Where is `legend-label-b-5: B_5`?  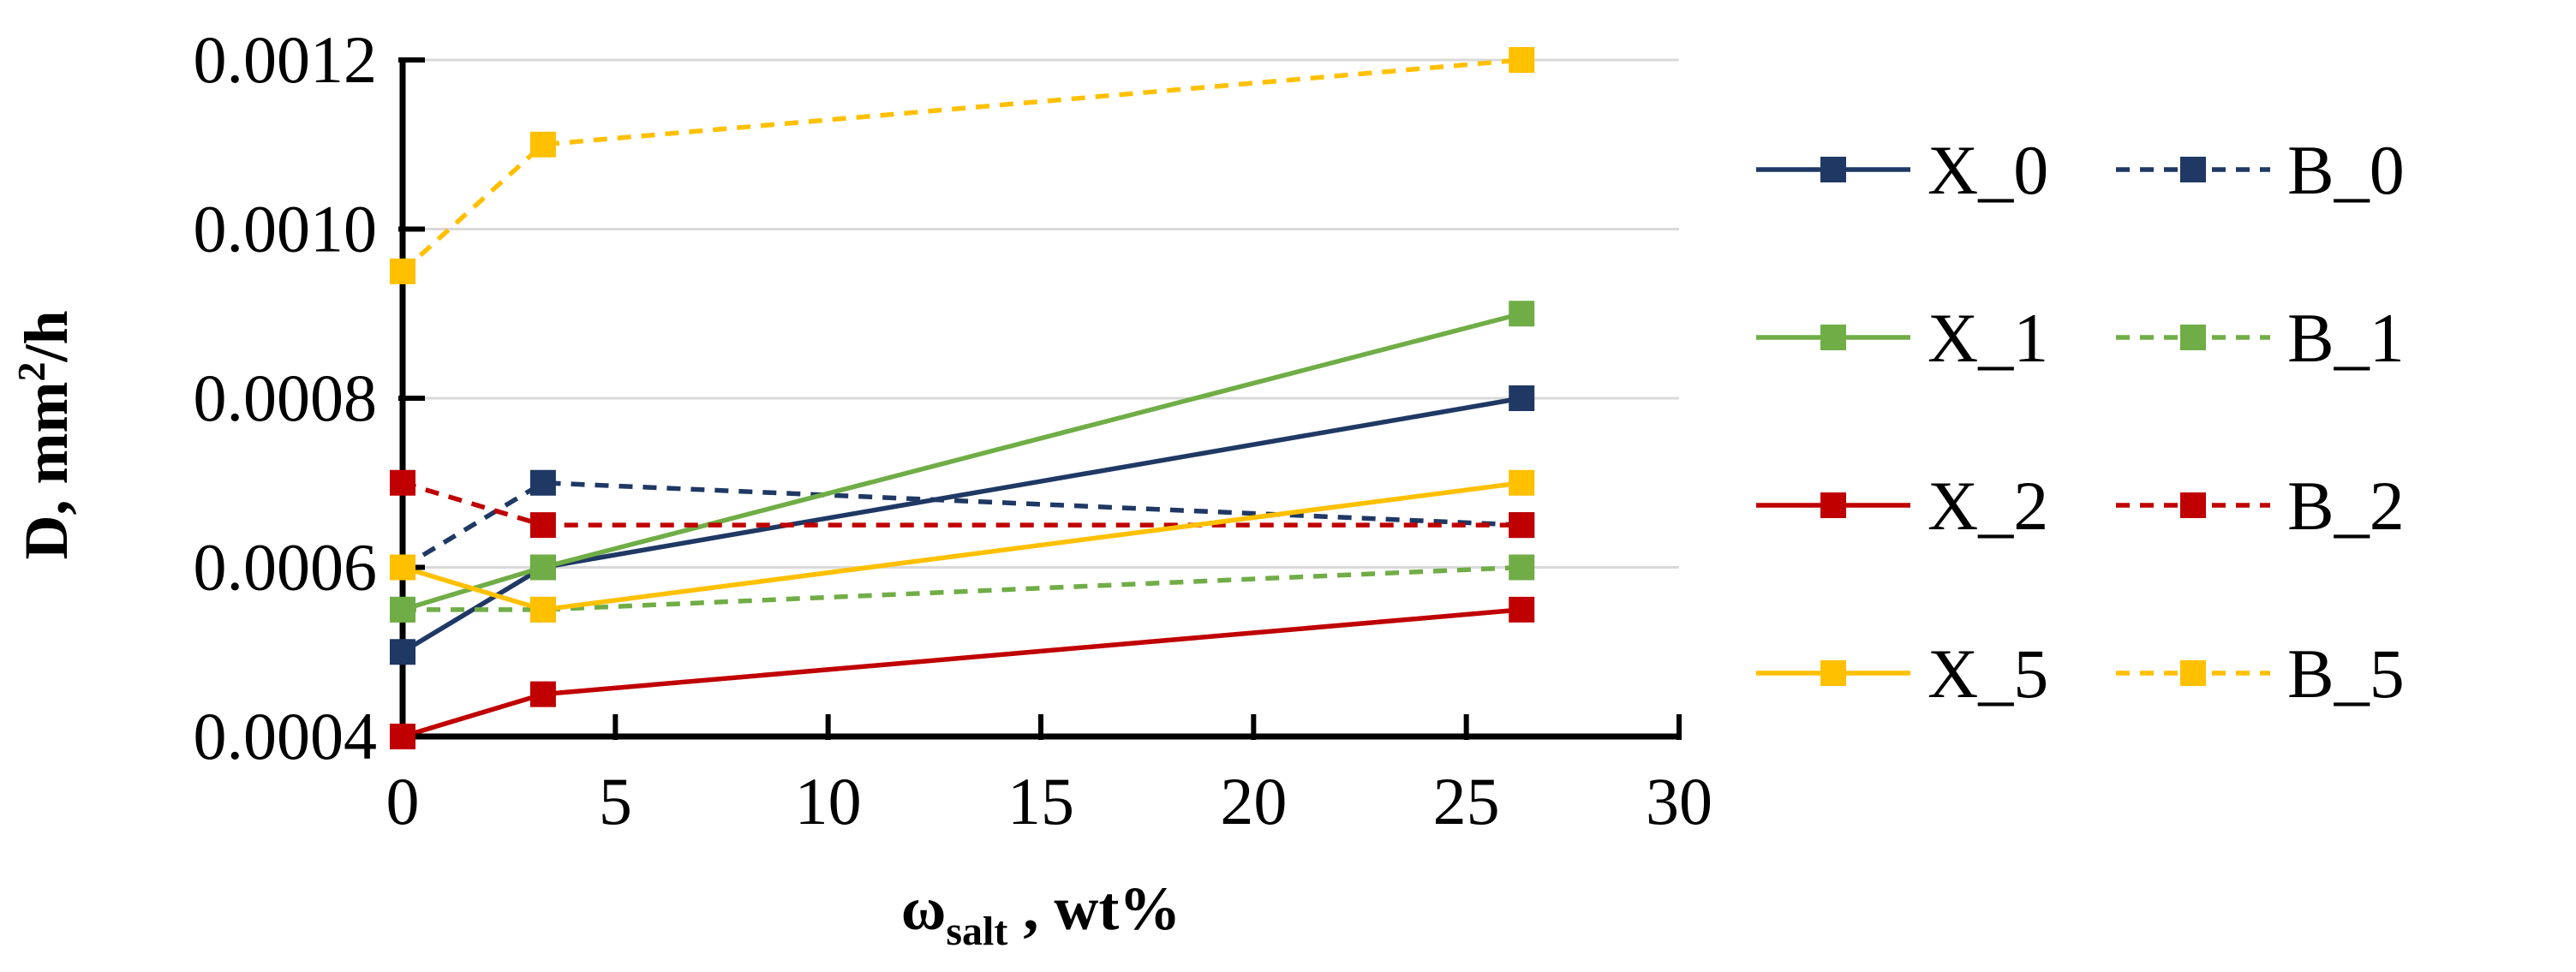 legend-label-b-5: B_5 is located at coordinates (2346, 674).